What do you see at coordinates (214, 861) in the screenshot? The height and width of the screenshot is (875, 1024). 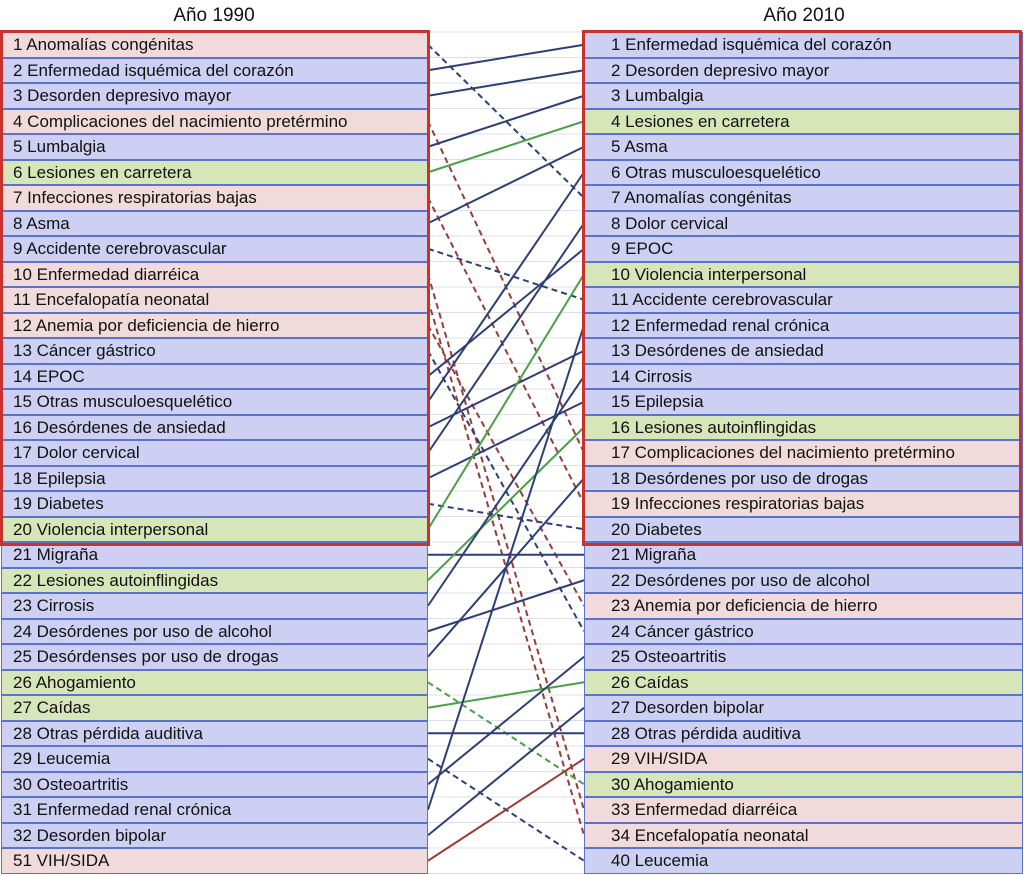 I see `left-rank-row-51: 51 VIH/SIDA` at bounding box center [214, 861].